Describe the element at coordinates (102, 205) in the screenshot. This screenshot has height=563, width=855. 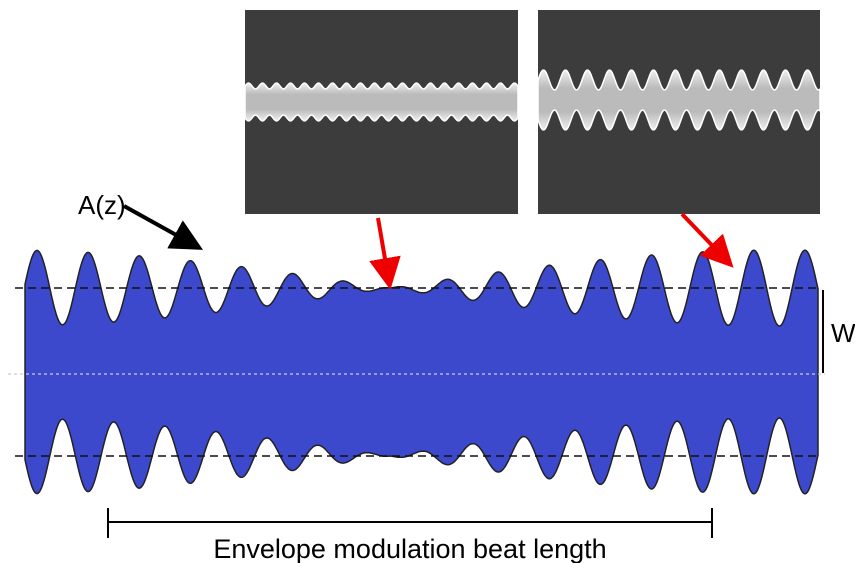
I see `amplitude-label: A(z)` at that location.